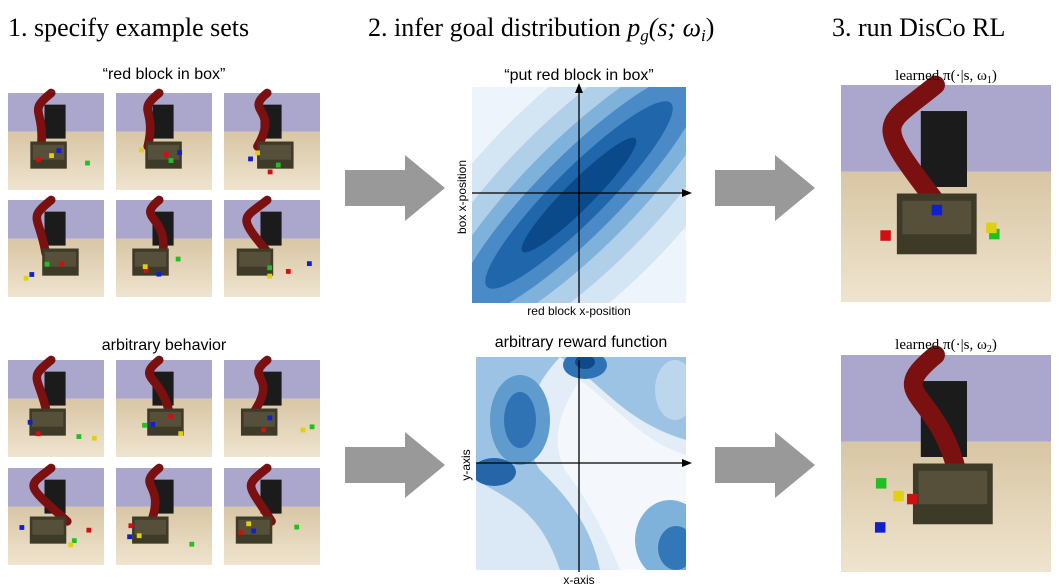  What do you see at coordinates (632, 27) in the screenshot?
I see `math: p` at bounding box center [632, 27].